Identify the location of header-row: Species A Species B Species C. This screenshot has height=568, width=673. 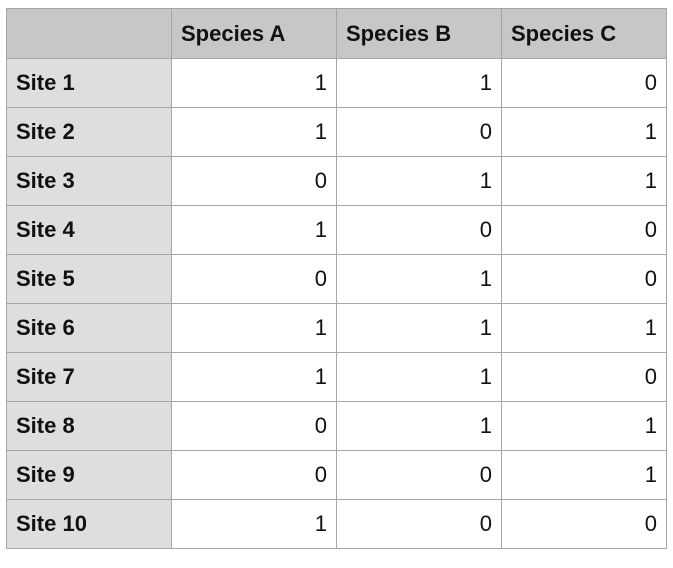
(336, 33).